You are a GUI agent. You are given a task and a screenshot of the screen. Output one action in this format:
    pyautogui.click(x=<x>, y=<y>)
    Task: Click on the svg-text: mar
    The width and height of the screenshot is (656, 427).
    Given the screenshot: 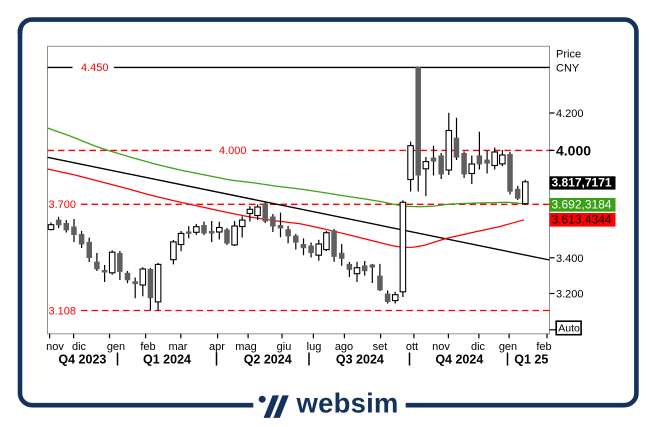 What is the action you would take?
    pyautogui.click(x=178, y=347)
    